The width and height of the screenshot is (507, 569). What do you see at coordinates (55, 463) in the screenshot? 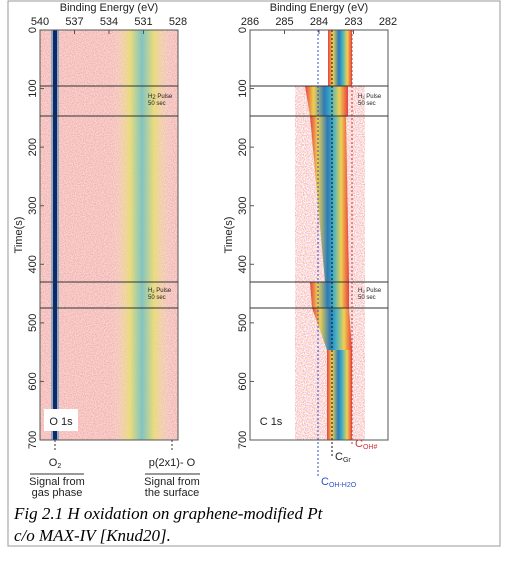
I see `peak-label: O2` at bounding box center [55, 463].